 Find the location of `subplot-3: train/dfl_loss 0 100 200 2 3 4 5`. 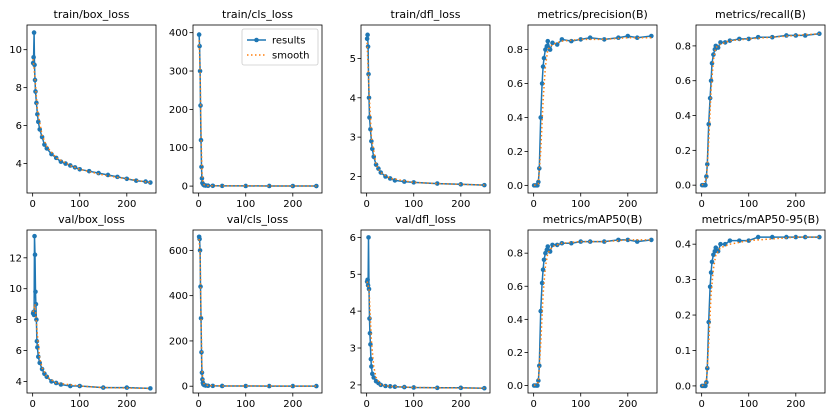

subplot-3: train/dfl_loss 0 100 200 2 3 4 5 is located at coordinates (420, 109).